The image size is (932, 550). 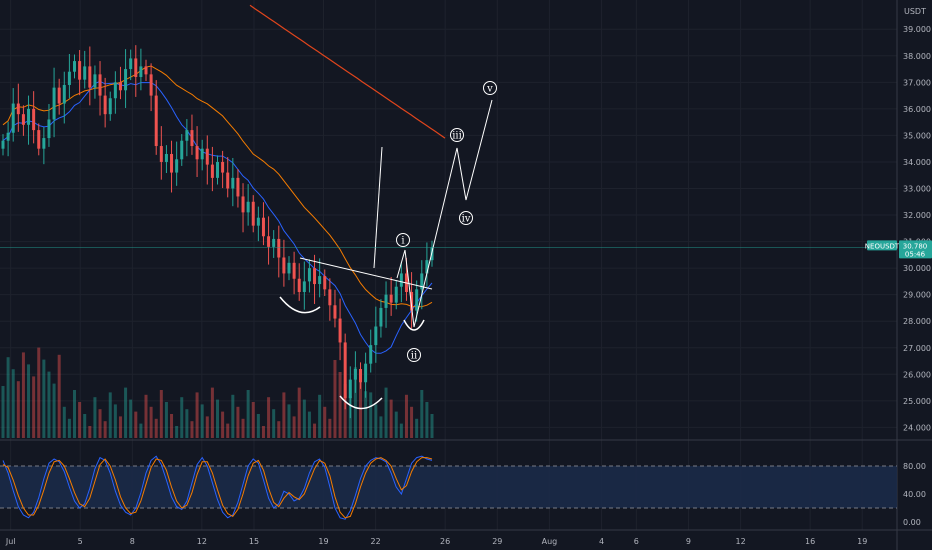 What do you see at coordinates (550, 541) in the screenshot?
I see `time-tick-label: Aug` at bounding box center [550, 541].